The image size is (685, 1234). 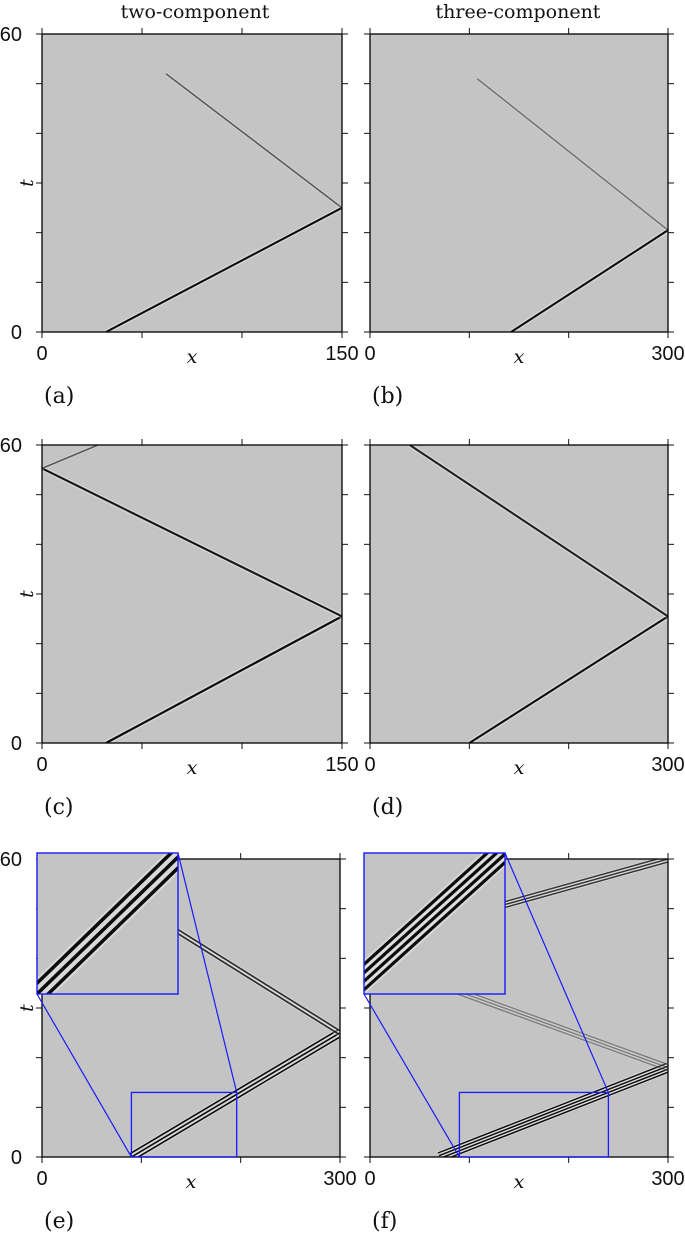 I want to click on panel-d: 0 300 x (d), so click(x=524, y=629).